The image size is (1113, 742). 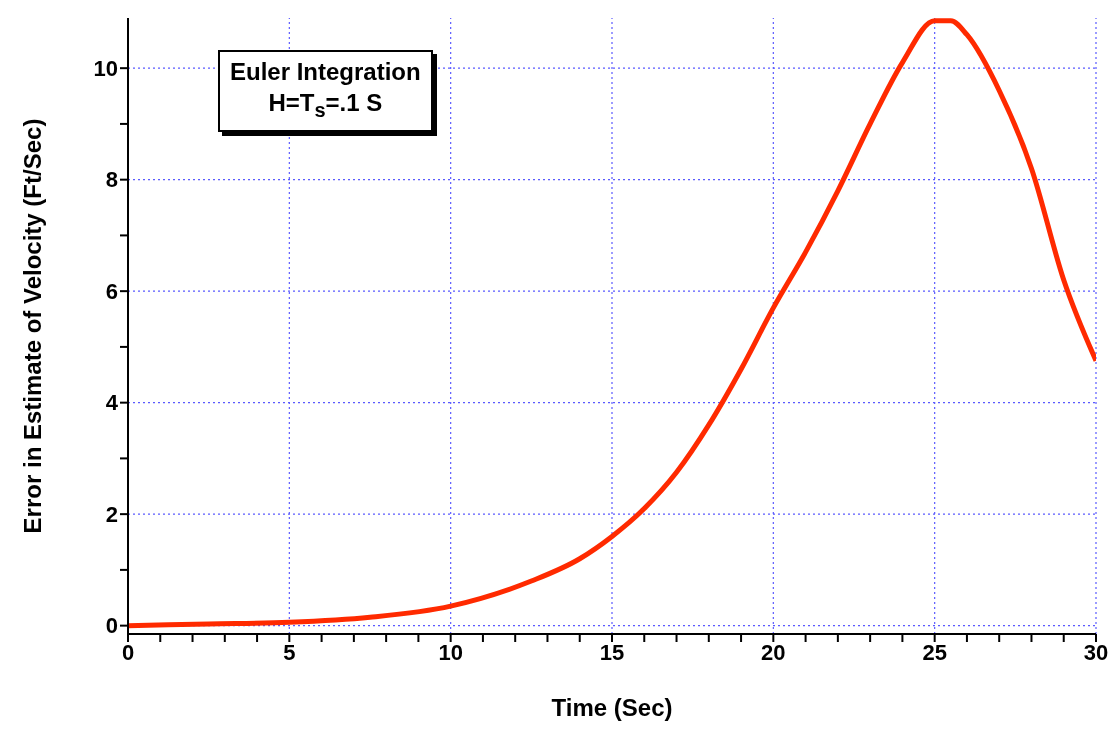 What do you see at coordinates (111, 180) in the screenshot?
I see `y-tick-label: 8` at bounding box center [111, 180].